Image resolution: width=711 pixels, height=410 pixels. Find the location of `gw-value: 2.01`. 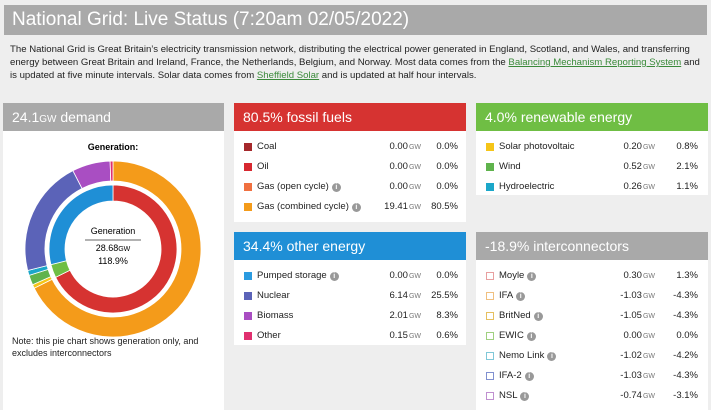

gw-value: 2.01 is located at coordinates (398, 315).